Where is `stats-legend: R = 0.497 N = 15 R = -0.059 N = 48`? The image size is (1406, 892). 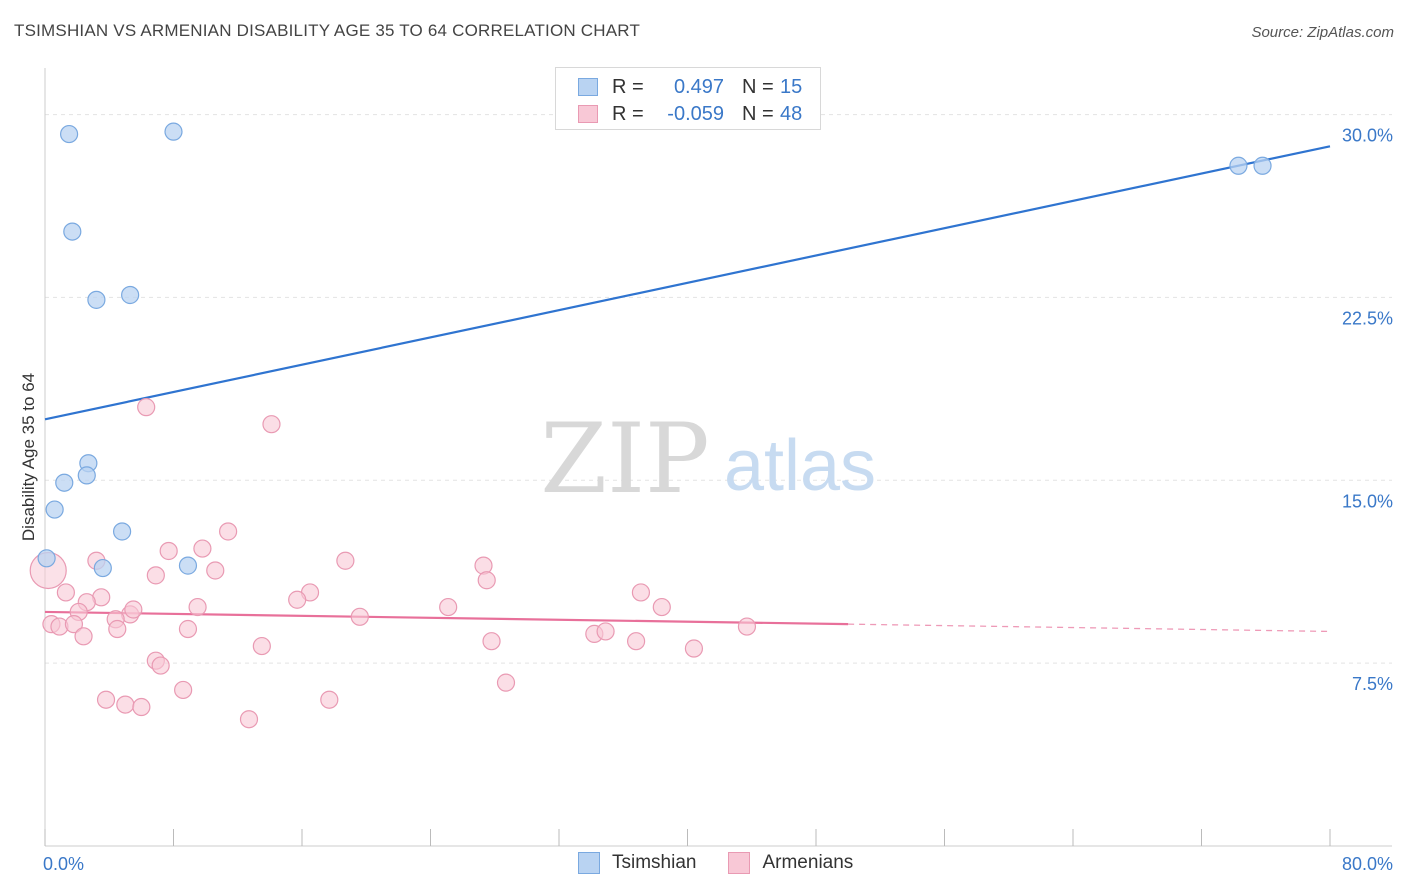
stats-legend: R = 0.497 N = 15 R = -0.059 N = 48 is located at coordinates (688, 98).